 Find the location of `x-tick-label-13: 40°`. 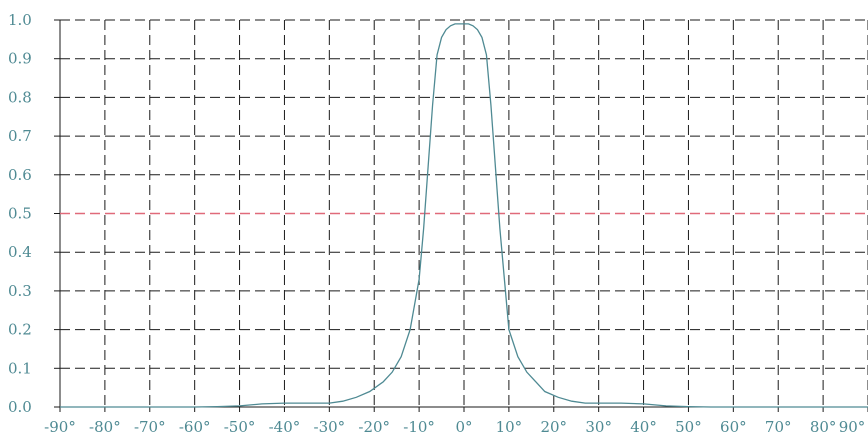

x-tick-label-13: 40° is located at coordinates (643, 427).